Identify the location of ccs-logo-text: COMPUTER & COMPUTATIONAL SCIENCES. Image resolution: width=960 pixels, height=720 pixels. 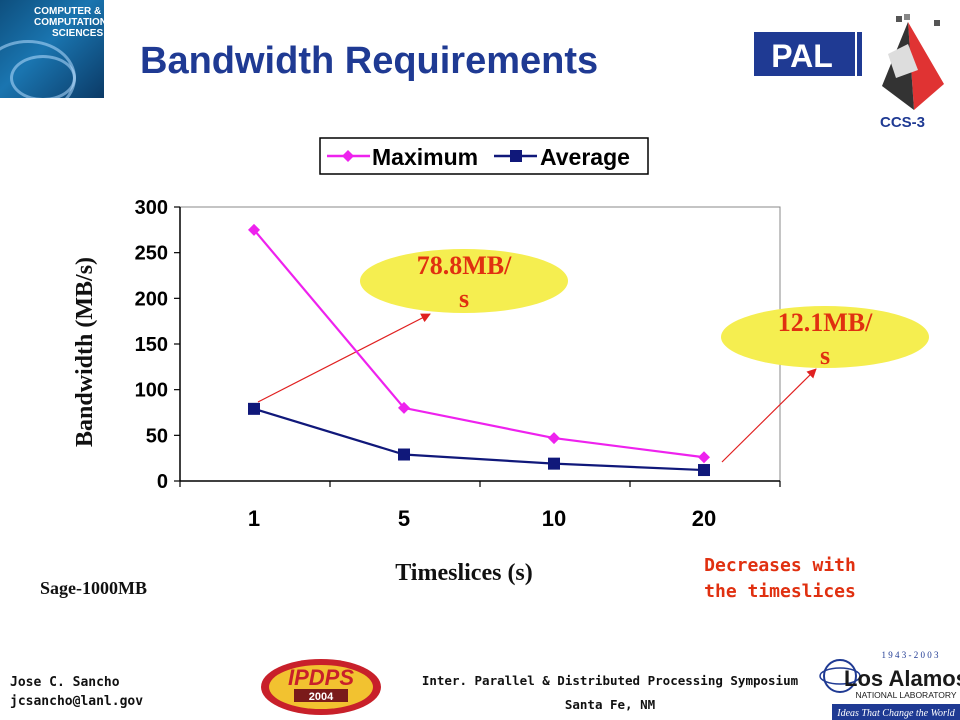
(69, 22).